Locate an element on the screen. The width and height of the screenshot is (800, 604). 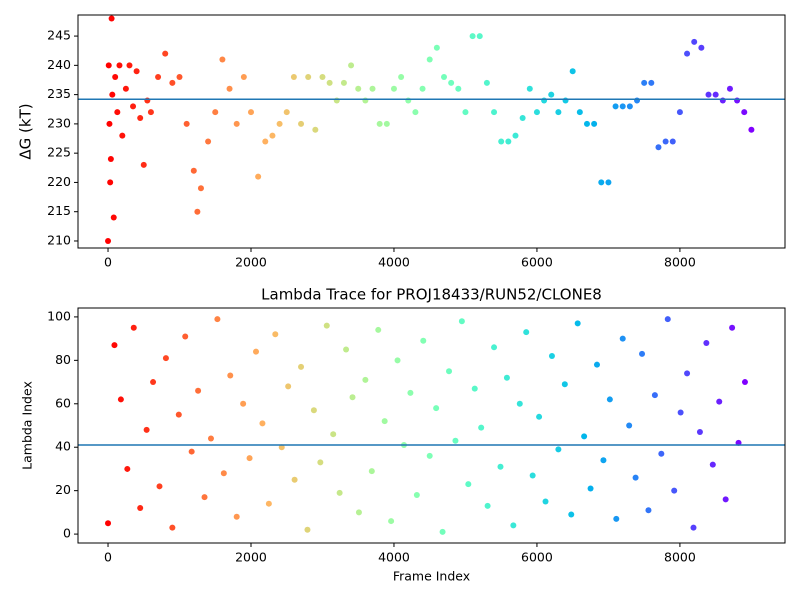
y-tick-label: 220 is located at coordinates (59, 181).